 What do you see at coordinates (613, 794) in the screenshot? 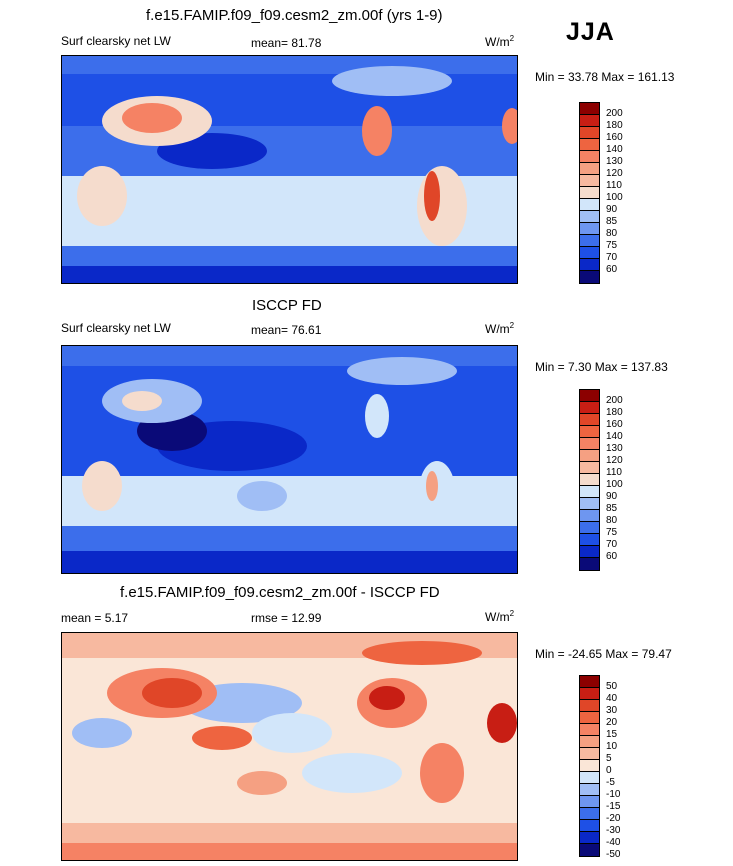
I see `colorbar-tick: -10` at bounding box center [613, 794].